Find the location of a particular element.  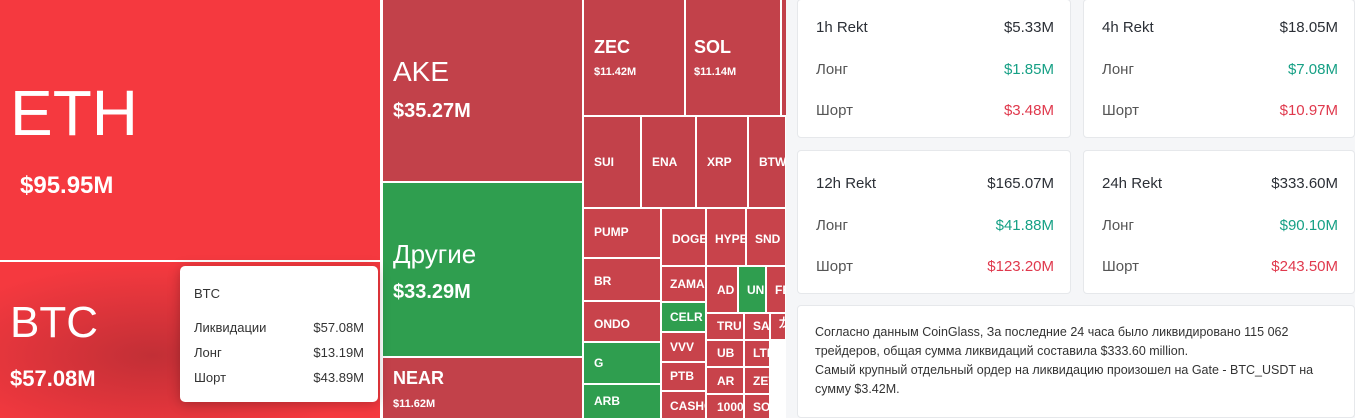

tile: SND is located at coordinates (766, 237).